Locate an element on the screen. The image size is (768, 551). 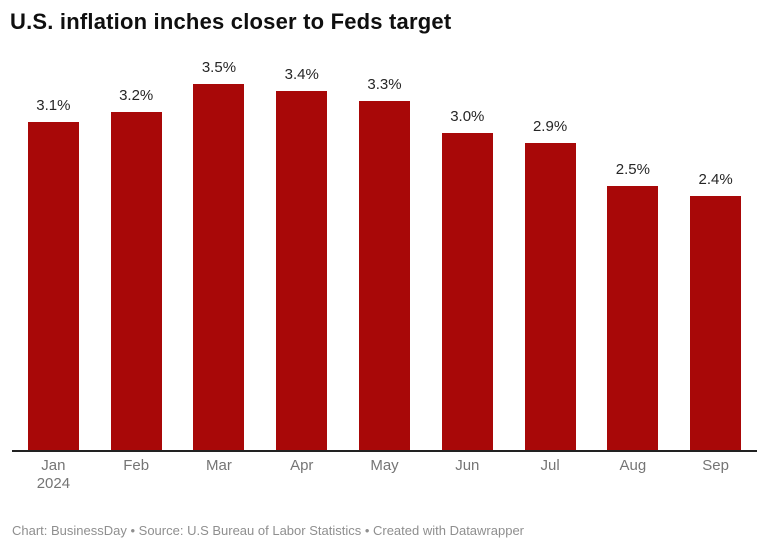
x-tick-label: Jan 2024 is located at coordinates (53, 475).